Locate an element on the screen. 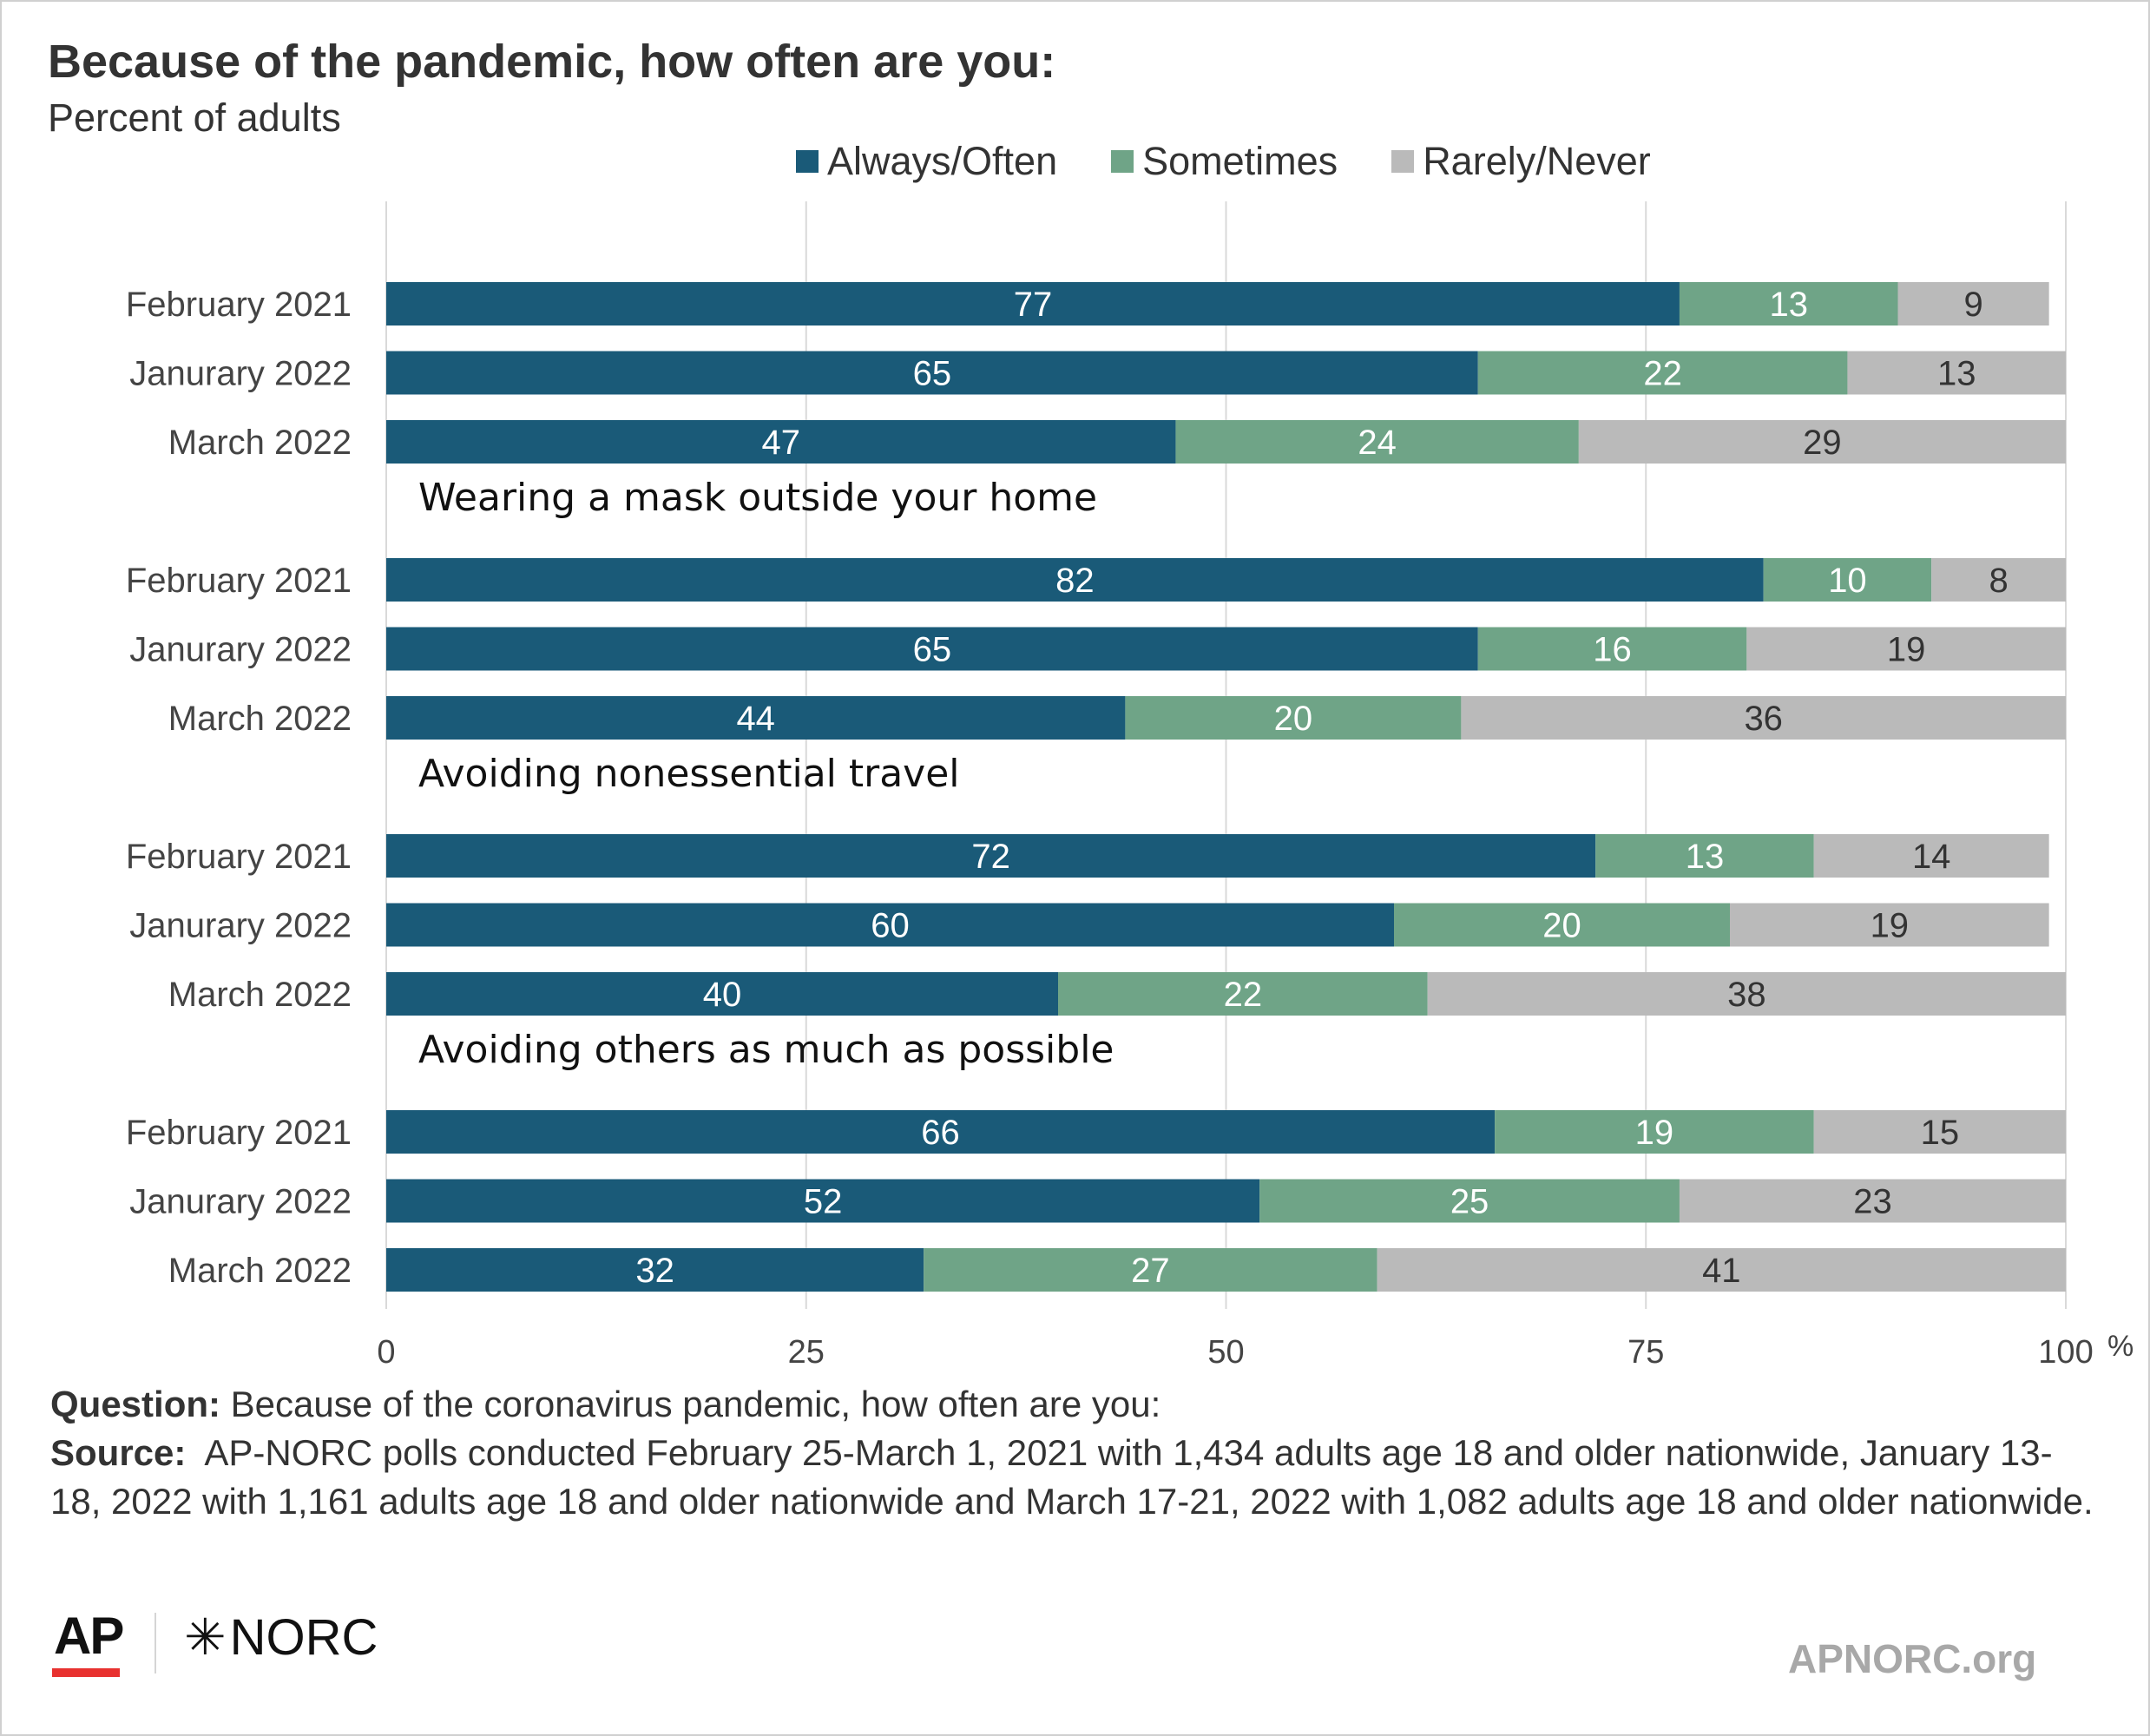  group-label: Wearing a mask outside your home is located at coordinates (757, 498).